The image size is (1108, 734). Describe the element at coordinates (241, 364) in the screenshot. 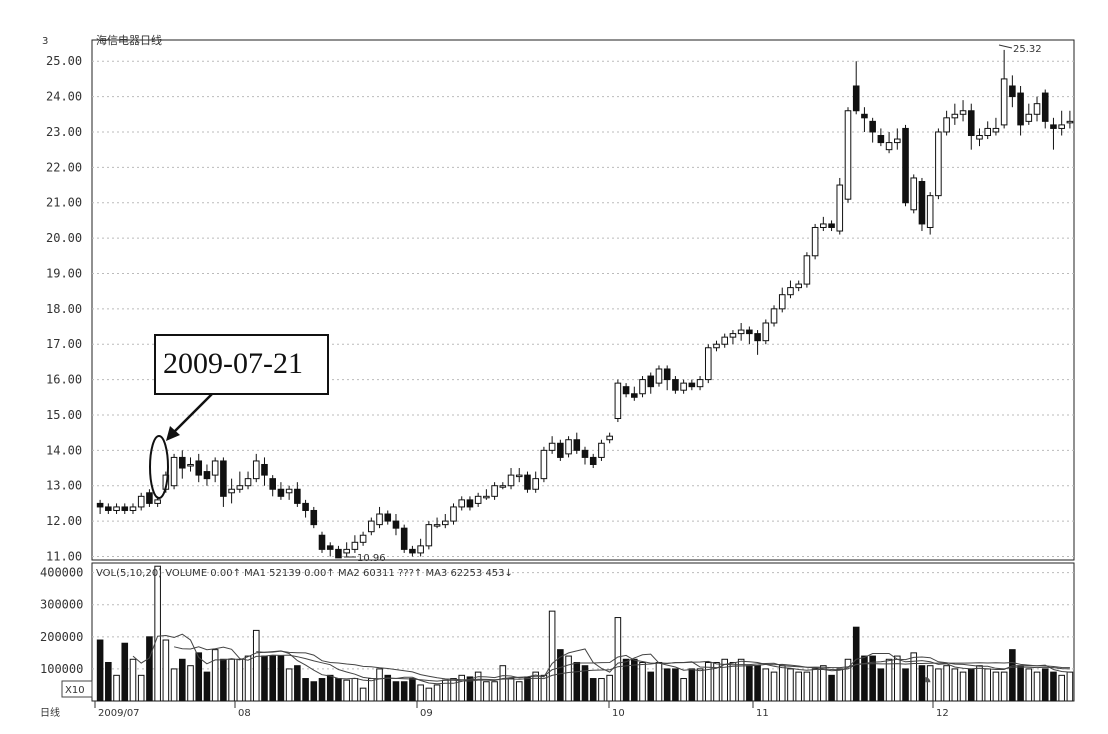

I see `callout-box` at that location.